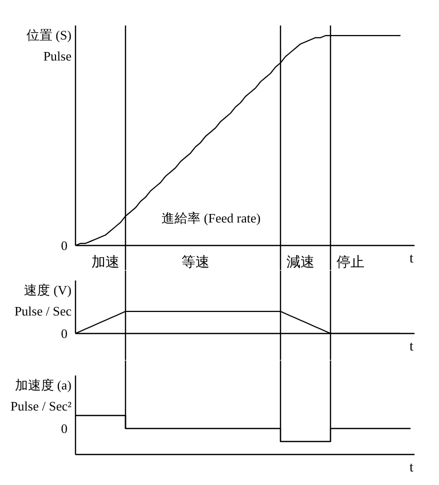 This screenshot has width=439, height=485. Describe the element at coordinates (41, 395) in the screenshot. I see `y-axis-title: 加速度 (a) Pulse / Sec²` at that location.